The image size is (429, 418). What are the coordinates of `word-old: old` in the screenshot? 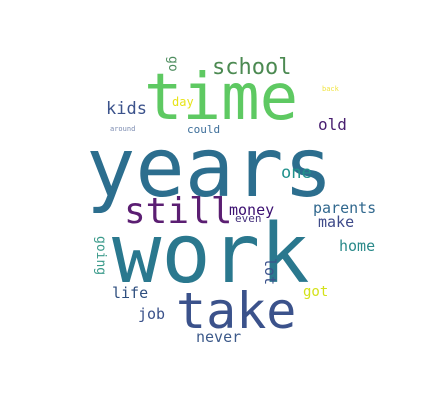 It's located at (332, 124).